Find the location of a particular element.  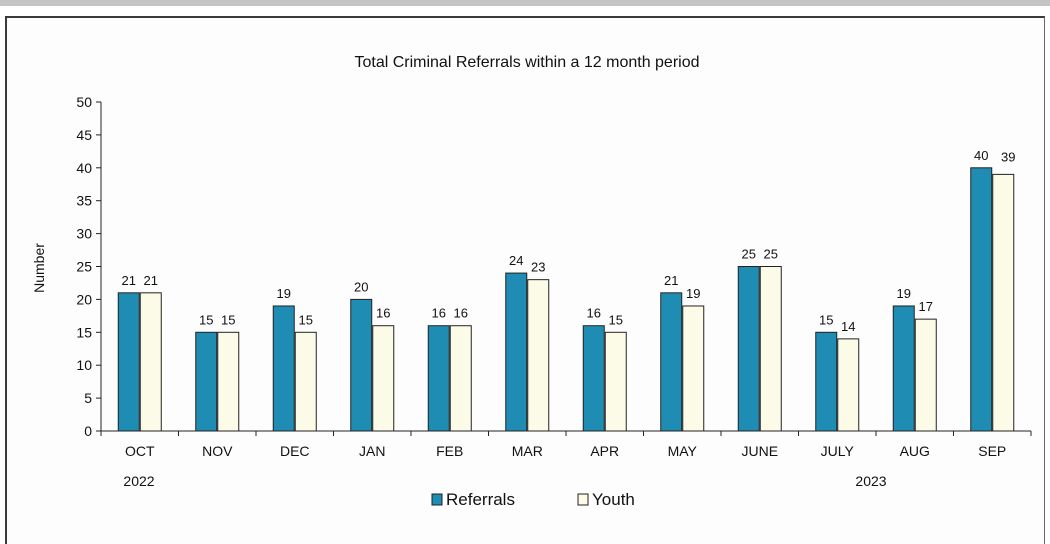

x-tick-label: NOV is located at coordinates (217, 451).